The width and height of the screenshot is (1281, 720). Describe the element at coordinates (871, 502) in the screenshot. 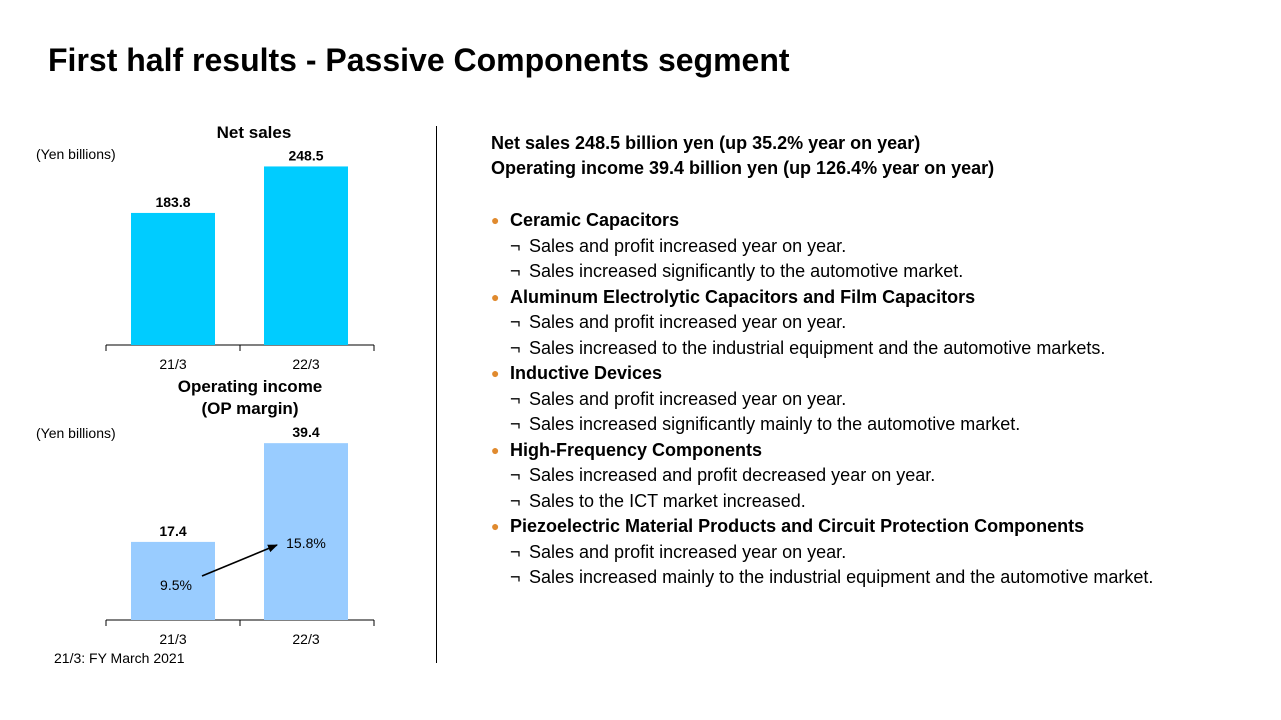

I see `section-item: ¬ Sales to the ICT market increased.` at that location.